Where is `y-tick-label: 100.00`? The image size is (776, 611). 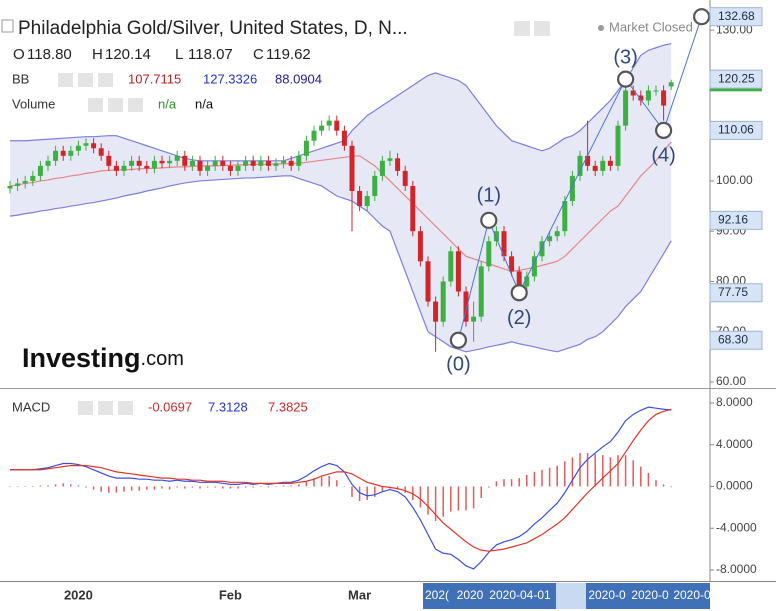 y-tick-label: 100.00 is located at coordinates (734, 180).